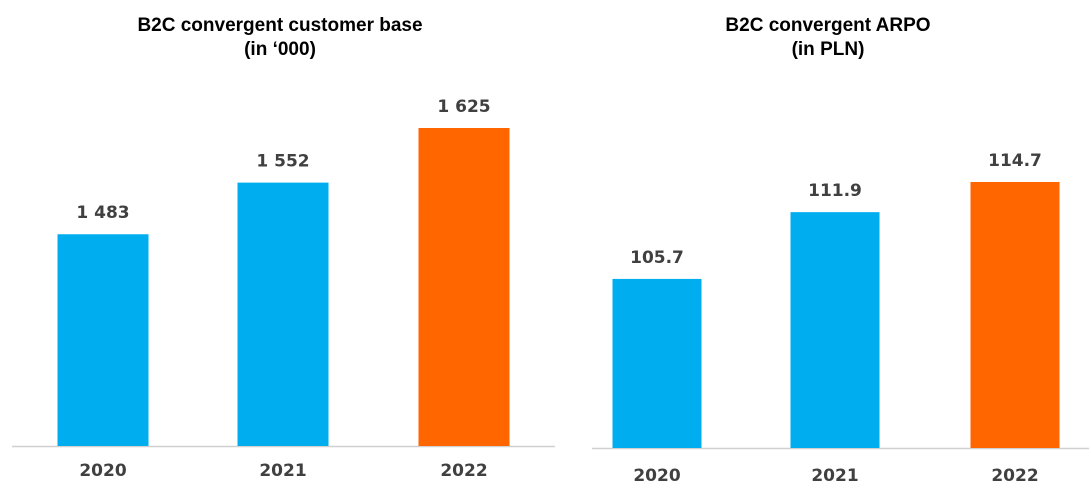 The height and width of the screenshot is (488, 1091). Describe the element at coordinates (657, 258) in the screenshot. I see `data-label: 105.7` at that location.